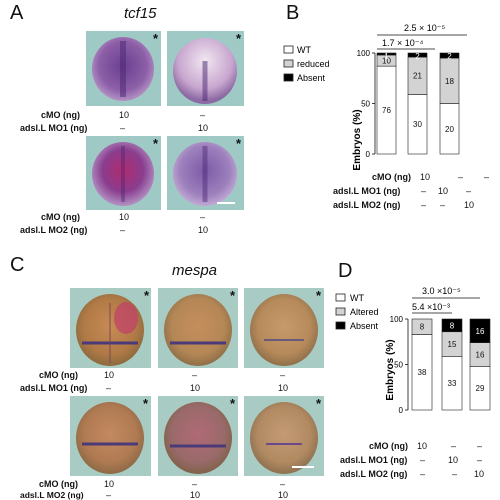 The image size is (500, 500). What do you see at coordinates (422, 372) in the screenshot?
I see `chart-d-count-0-0: 38` at bounding box center [422, 372].